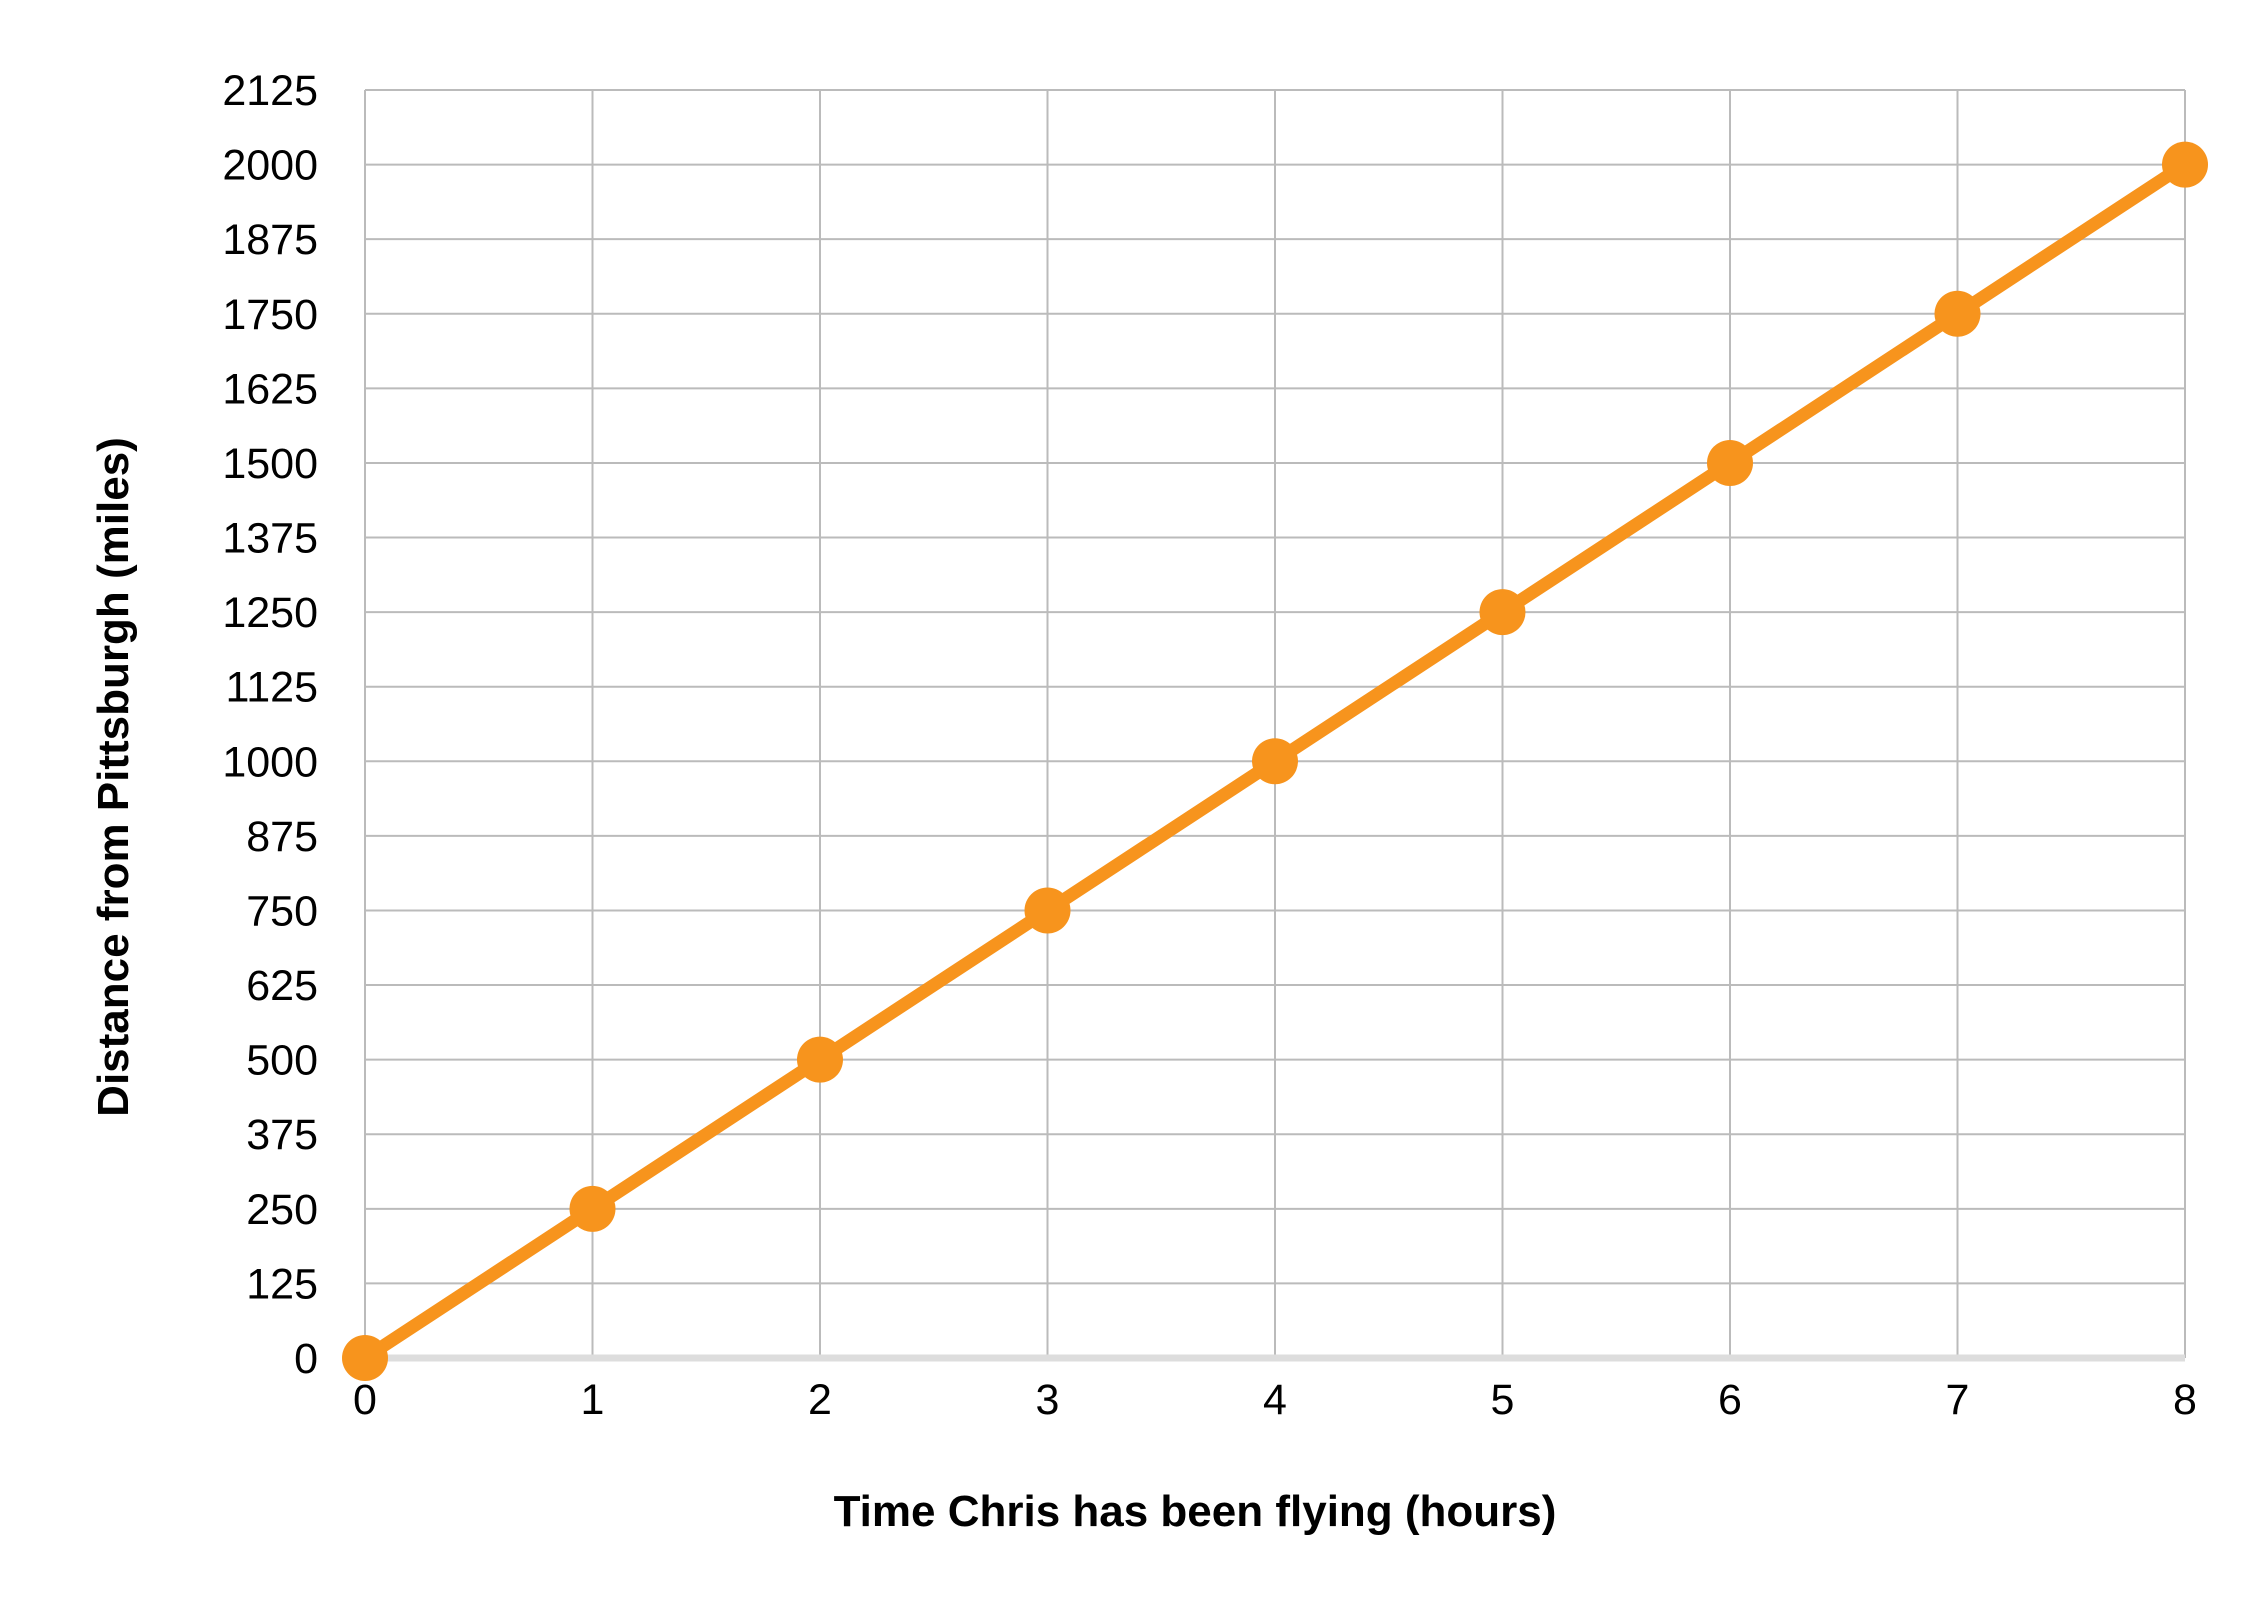  I want to click on x-tick-label: 7, so click(1958, 1400).